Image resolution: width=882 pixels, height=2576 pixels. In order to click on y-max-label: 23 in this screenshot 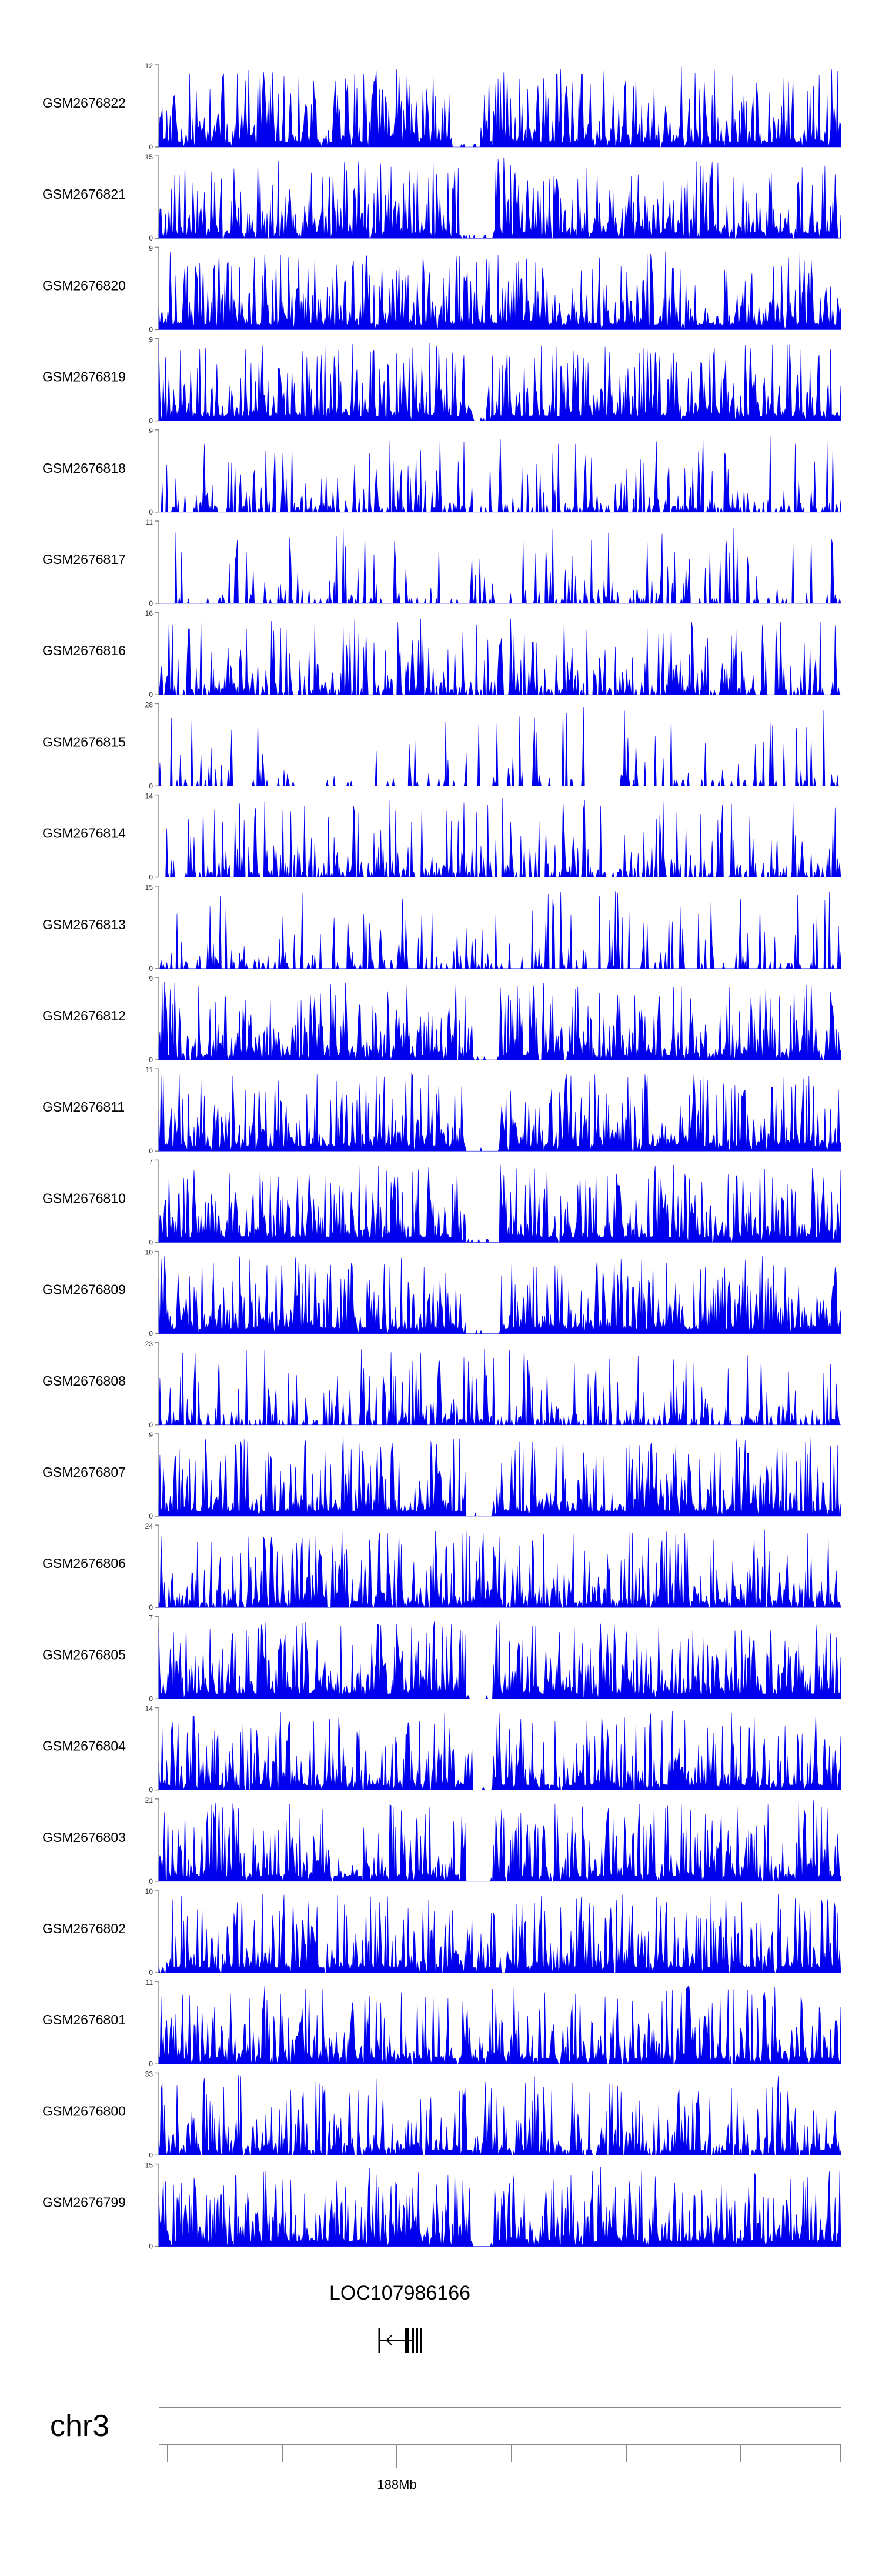, I will do `click(149, 1344)`.